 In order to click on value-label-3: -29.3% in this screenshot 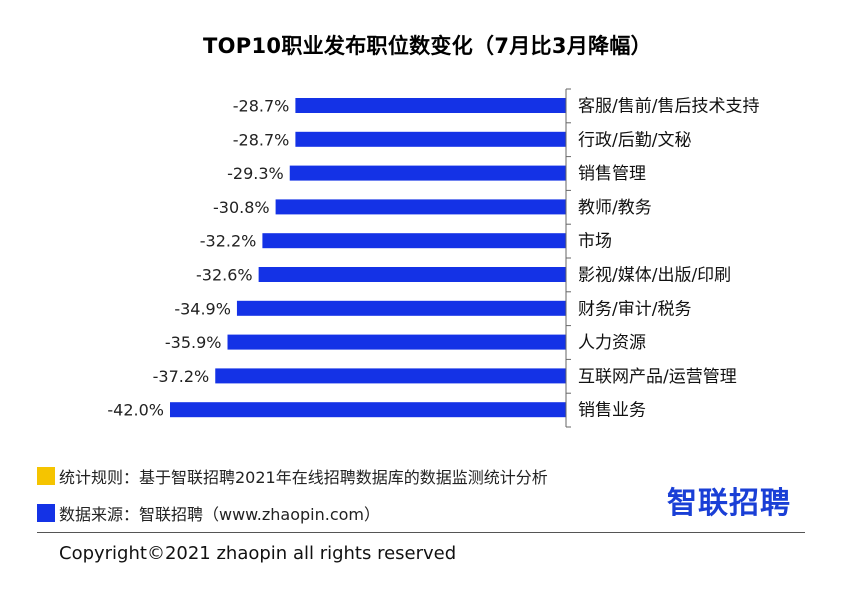, I will do `click(255, 173)`.